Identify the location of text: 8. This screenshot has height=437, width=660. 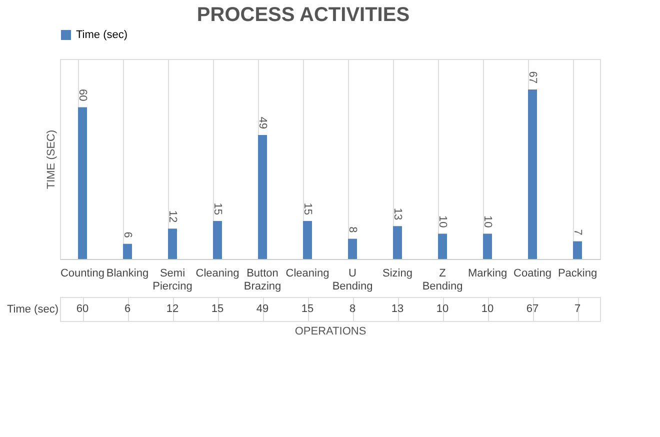
(352, 309).